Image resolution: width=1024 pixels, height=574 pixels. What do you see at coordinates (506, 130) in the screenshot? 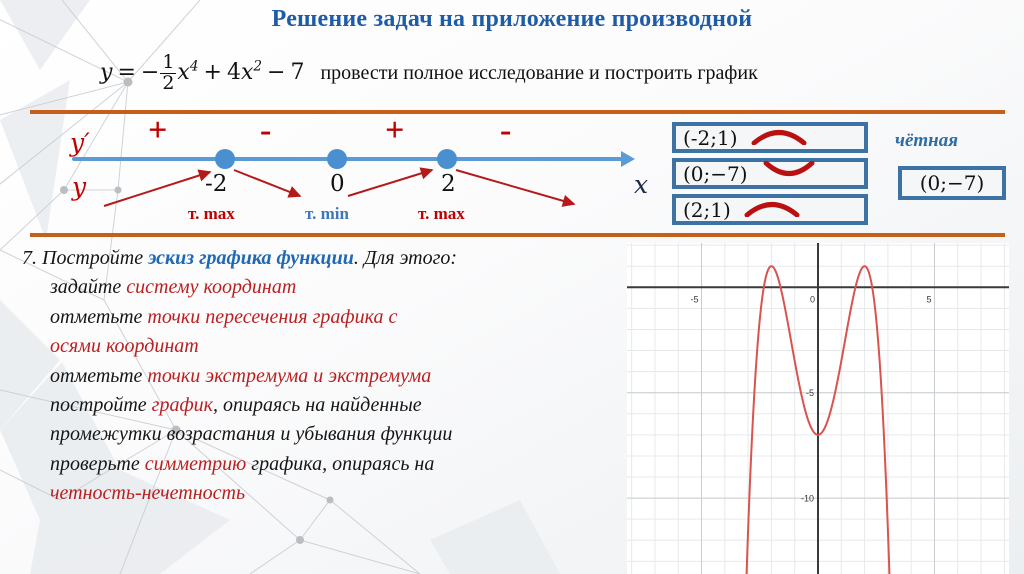
I see `sign-interval-4: -` at bounding box center [506, 130].